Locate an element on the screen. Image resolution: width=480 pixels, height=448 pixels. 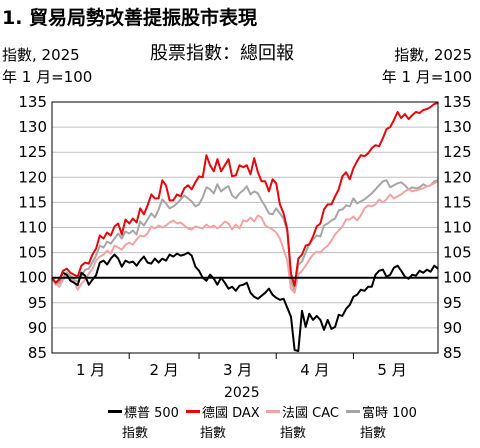
legend-label-dax-line2: 指數 is located at coordinates (213, 433).